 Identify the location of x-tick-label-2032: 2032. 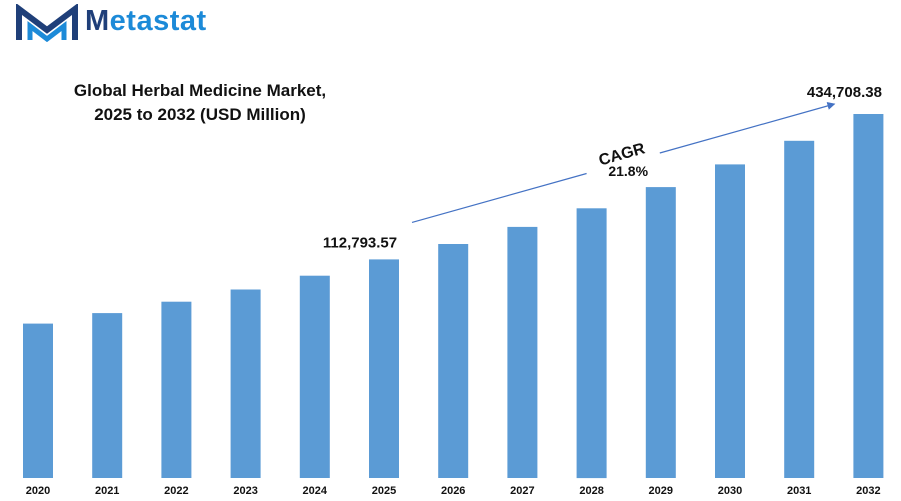
(868, 491).